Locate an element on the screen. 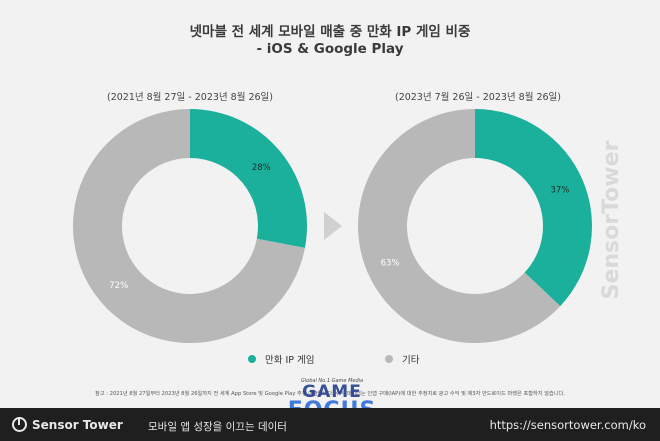 The image size is (660, 441). sensortower-logo-icon is located at coordinates (19, 424).